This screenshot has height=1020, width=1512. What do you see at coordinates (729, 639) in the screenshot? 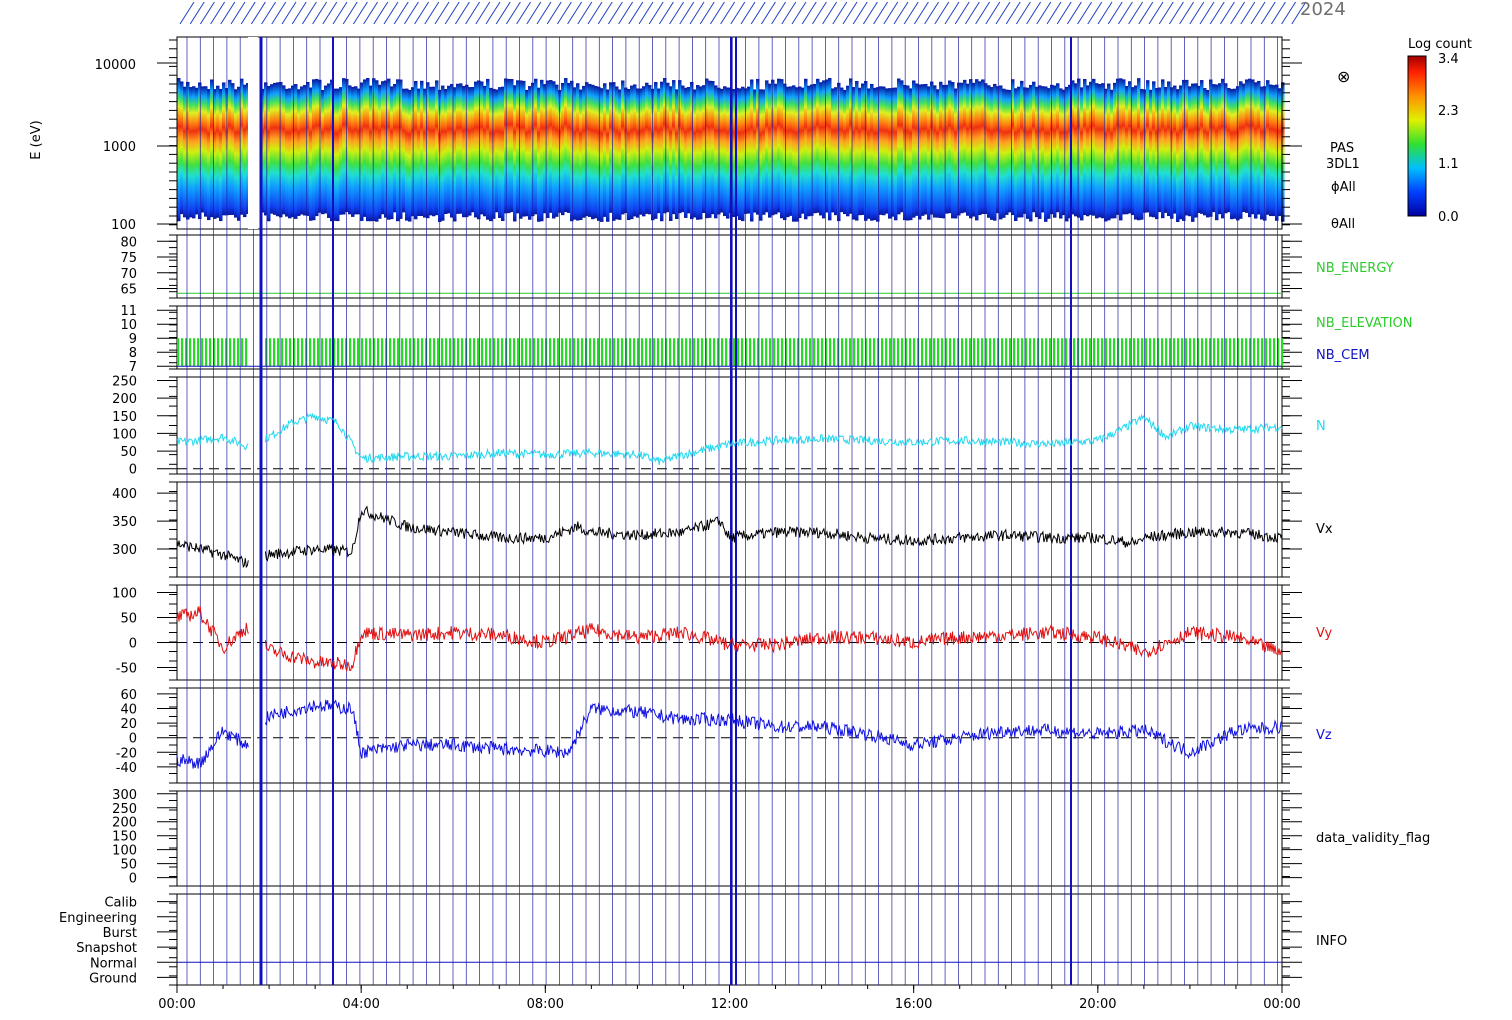
I see `series-vy-line` at bounding box center [729, 639].